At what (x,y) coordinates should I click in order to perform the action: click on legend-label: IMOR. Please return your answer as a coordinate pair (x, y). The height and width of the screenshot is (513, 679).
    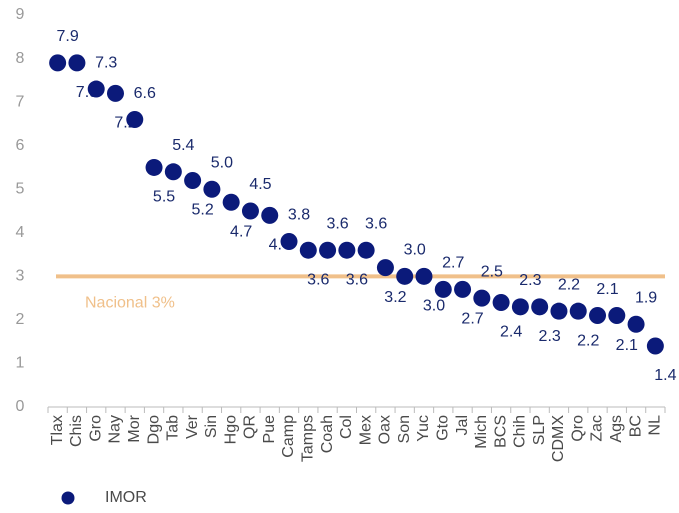
    Looking at the image, I should click on (126, 497).